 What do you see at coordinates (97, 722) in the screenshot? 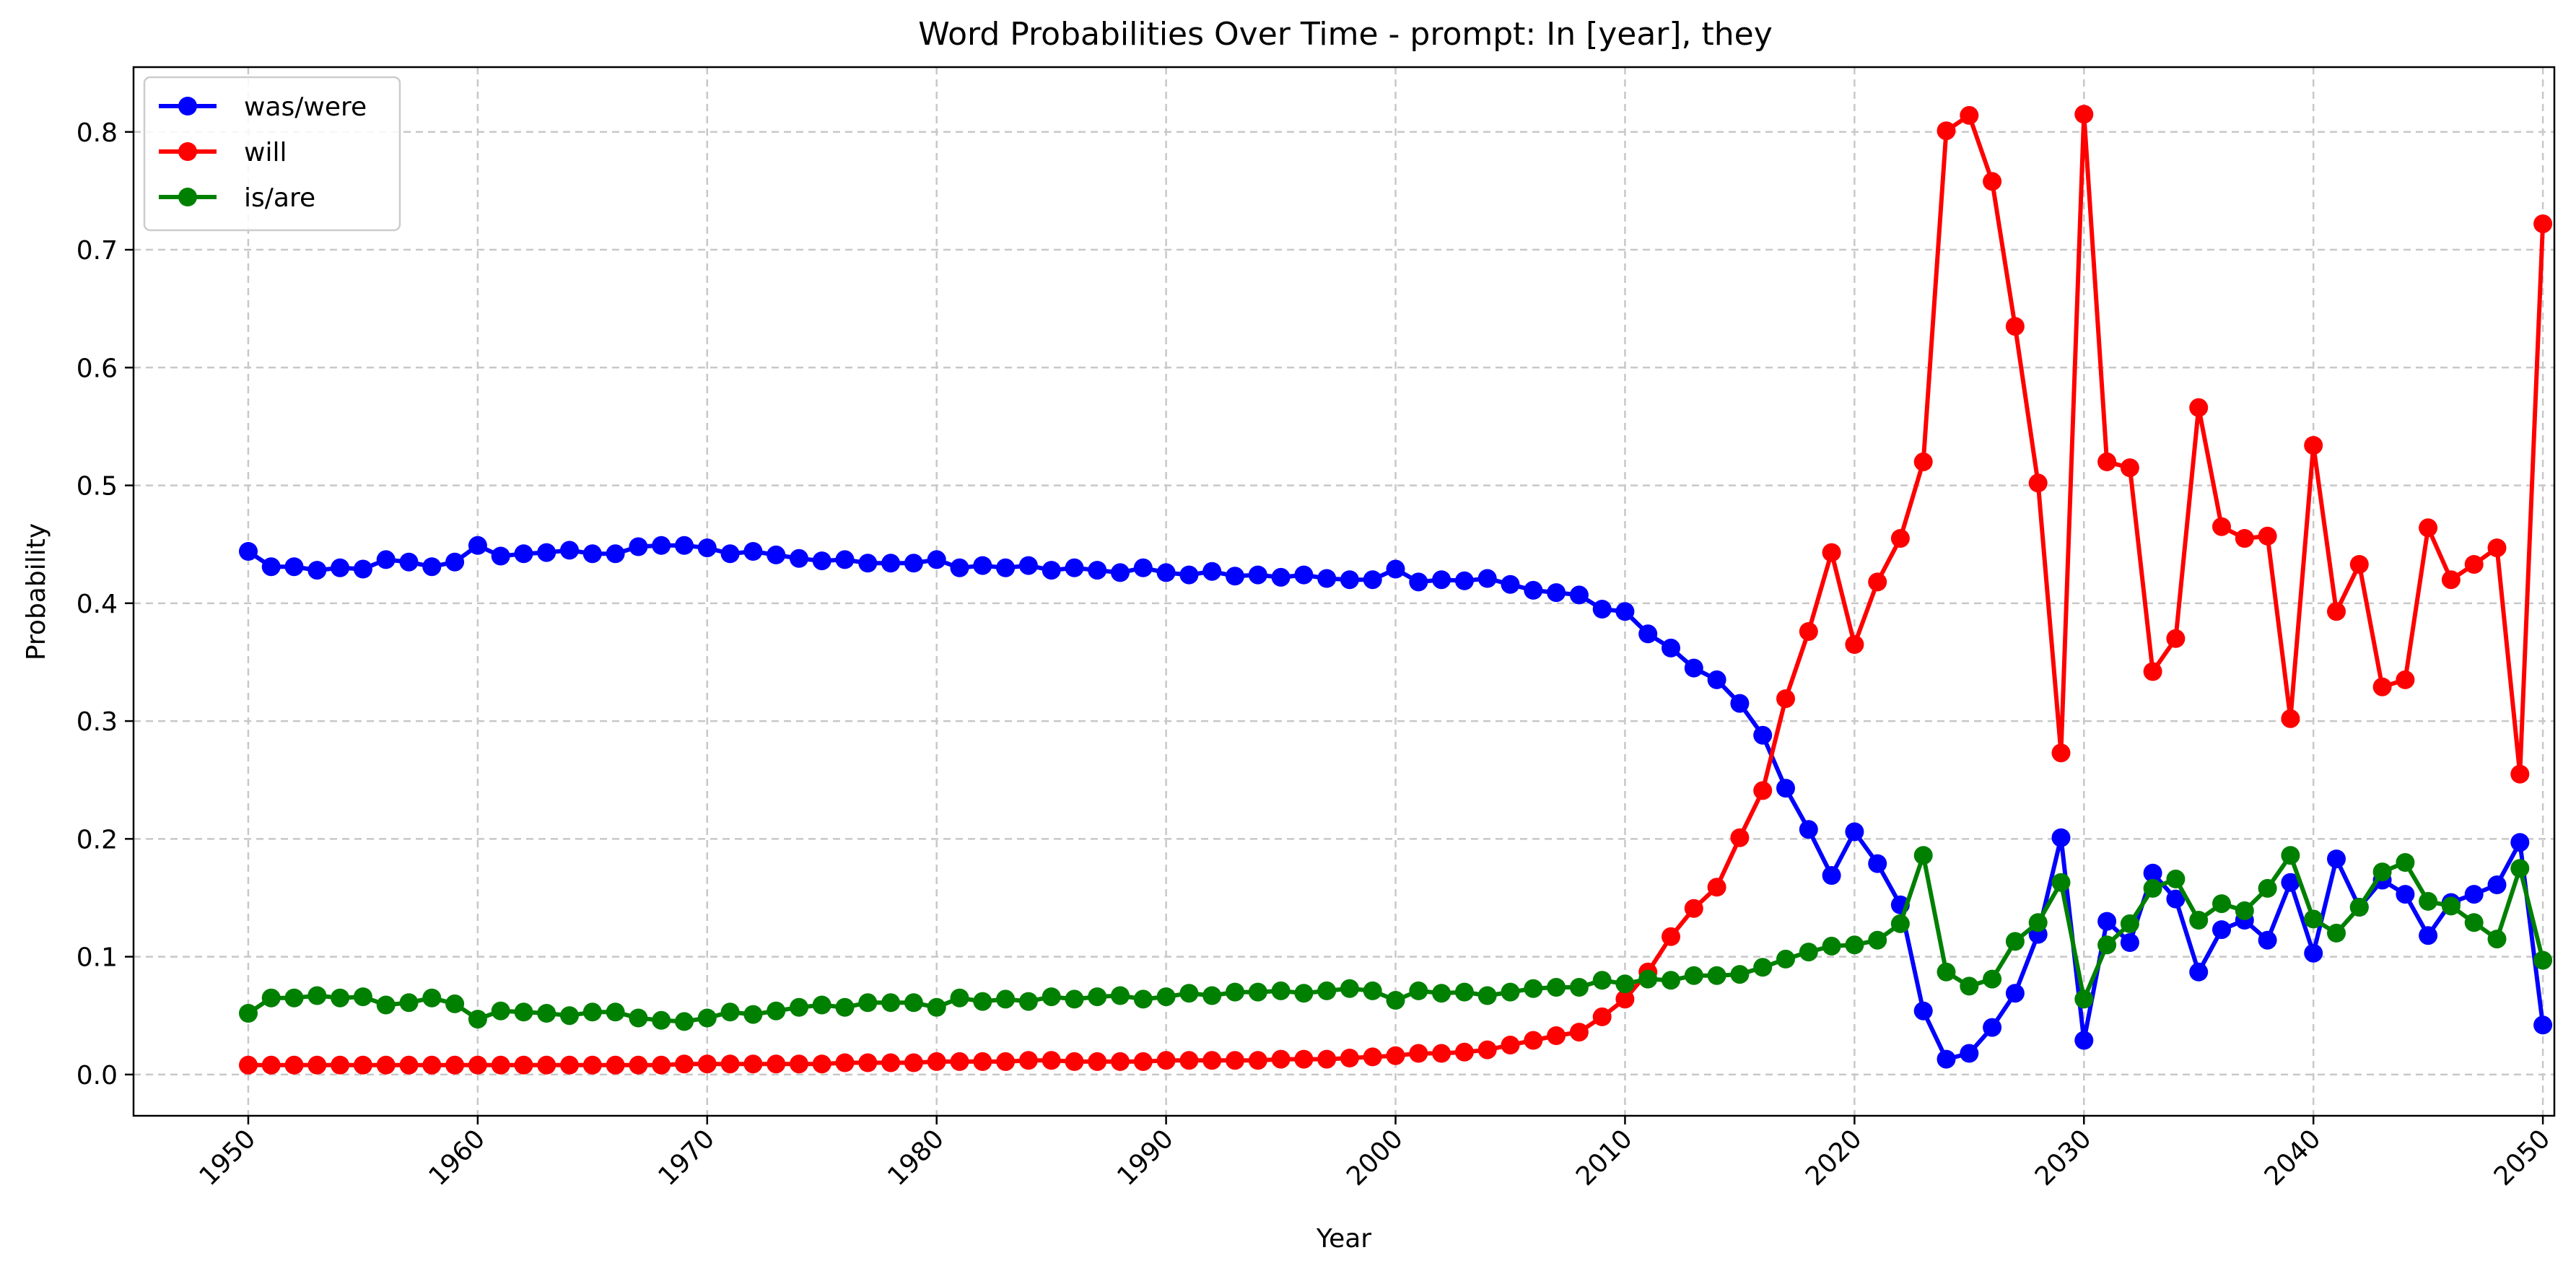
I see `y-tick-label: 0.3` at bounding box center [97, 722].